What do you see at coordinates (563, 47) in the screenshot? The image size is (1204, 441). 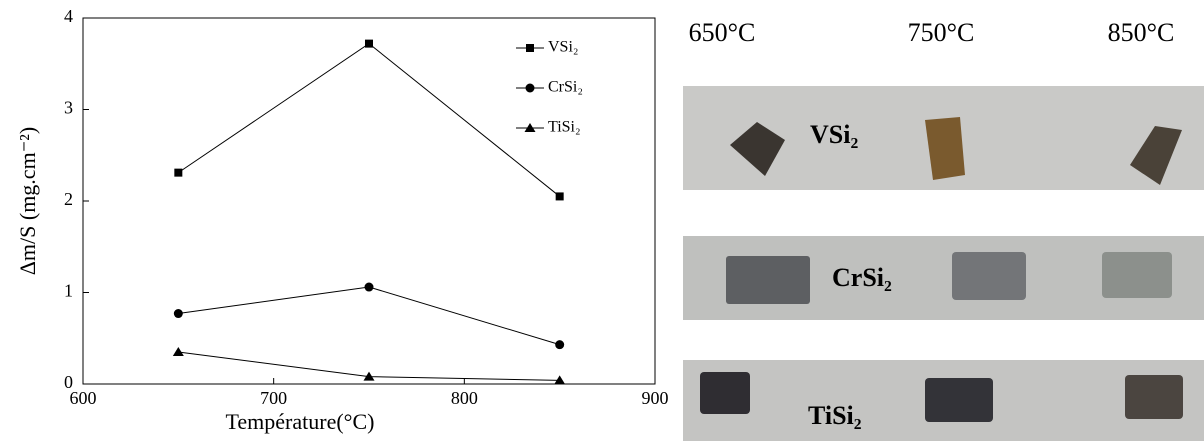 I see `legend-label: VSi₂` at bounding box center [563, 47].